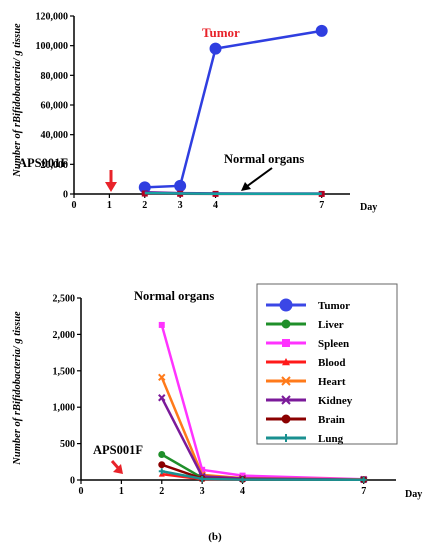  I want to click on panel-b-spleen-line, so click(262, 402).